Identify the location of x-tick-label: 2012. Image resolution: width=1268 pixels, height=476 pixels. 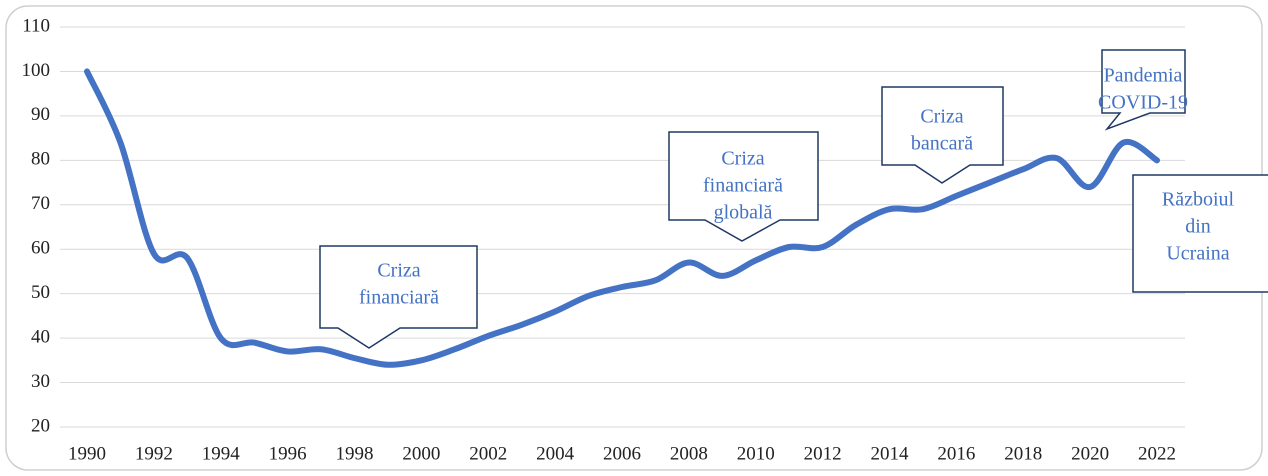
(823, 453).